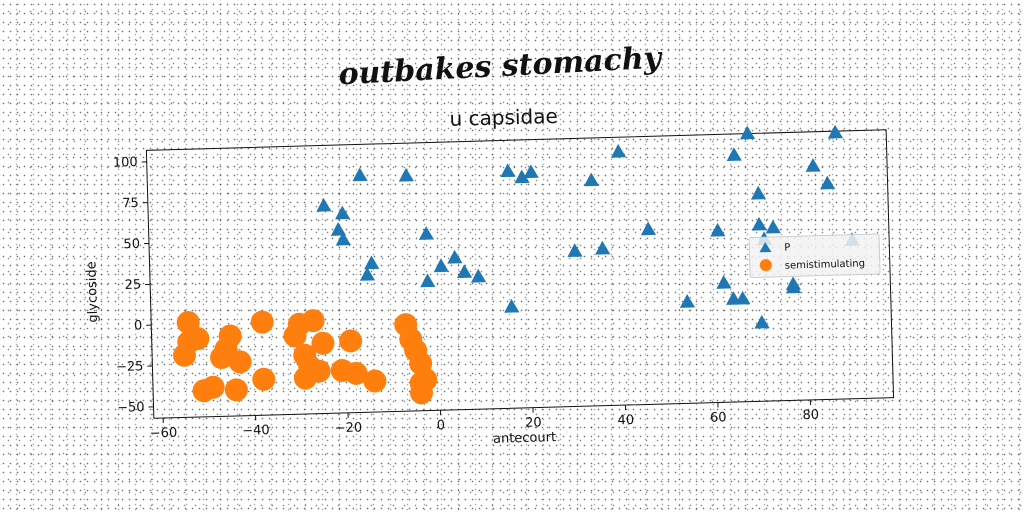  I want to click on x-tick-label: 40, so click(625, 420).